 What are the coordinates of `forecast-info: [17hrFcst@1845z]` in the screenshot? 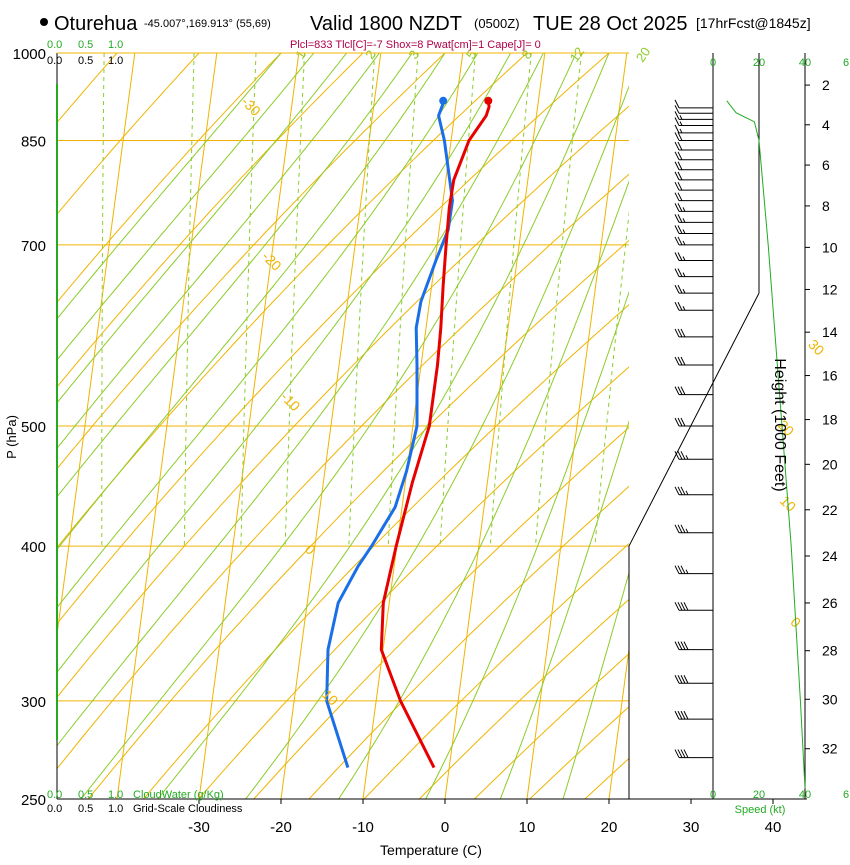 It's located at (753, 23).